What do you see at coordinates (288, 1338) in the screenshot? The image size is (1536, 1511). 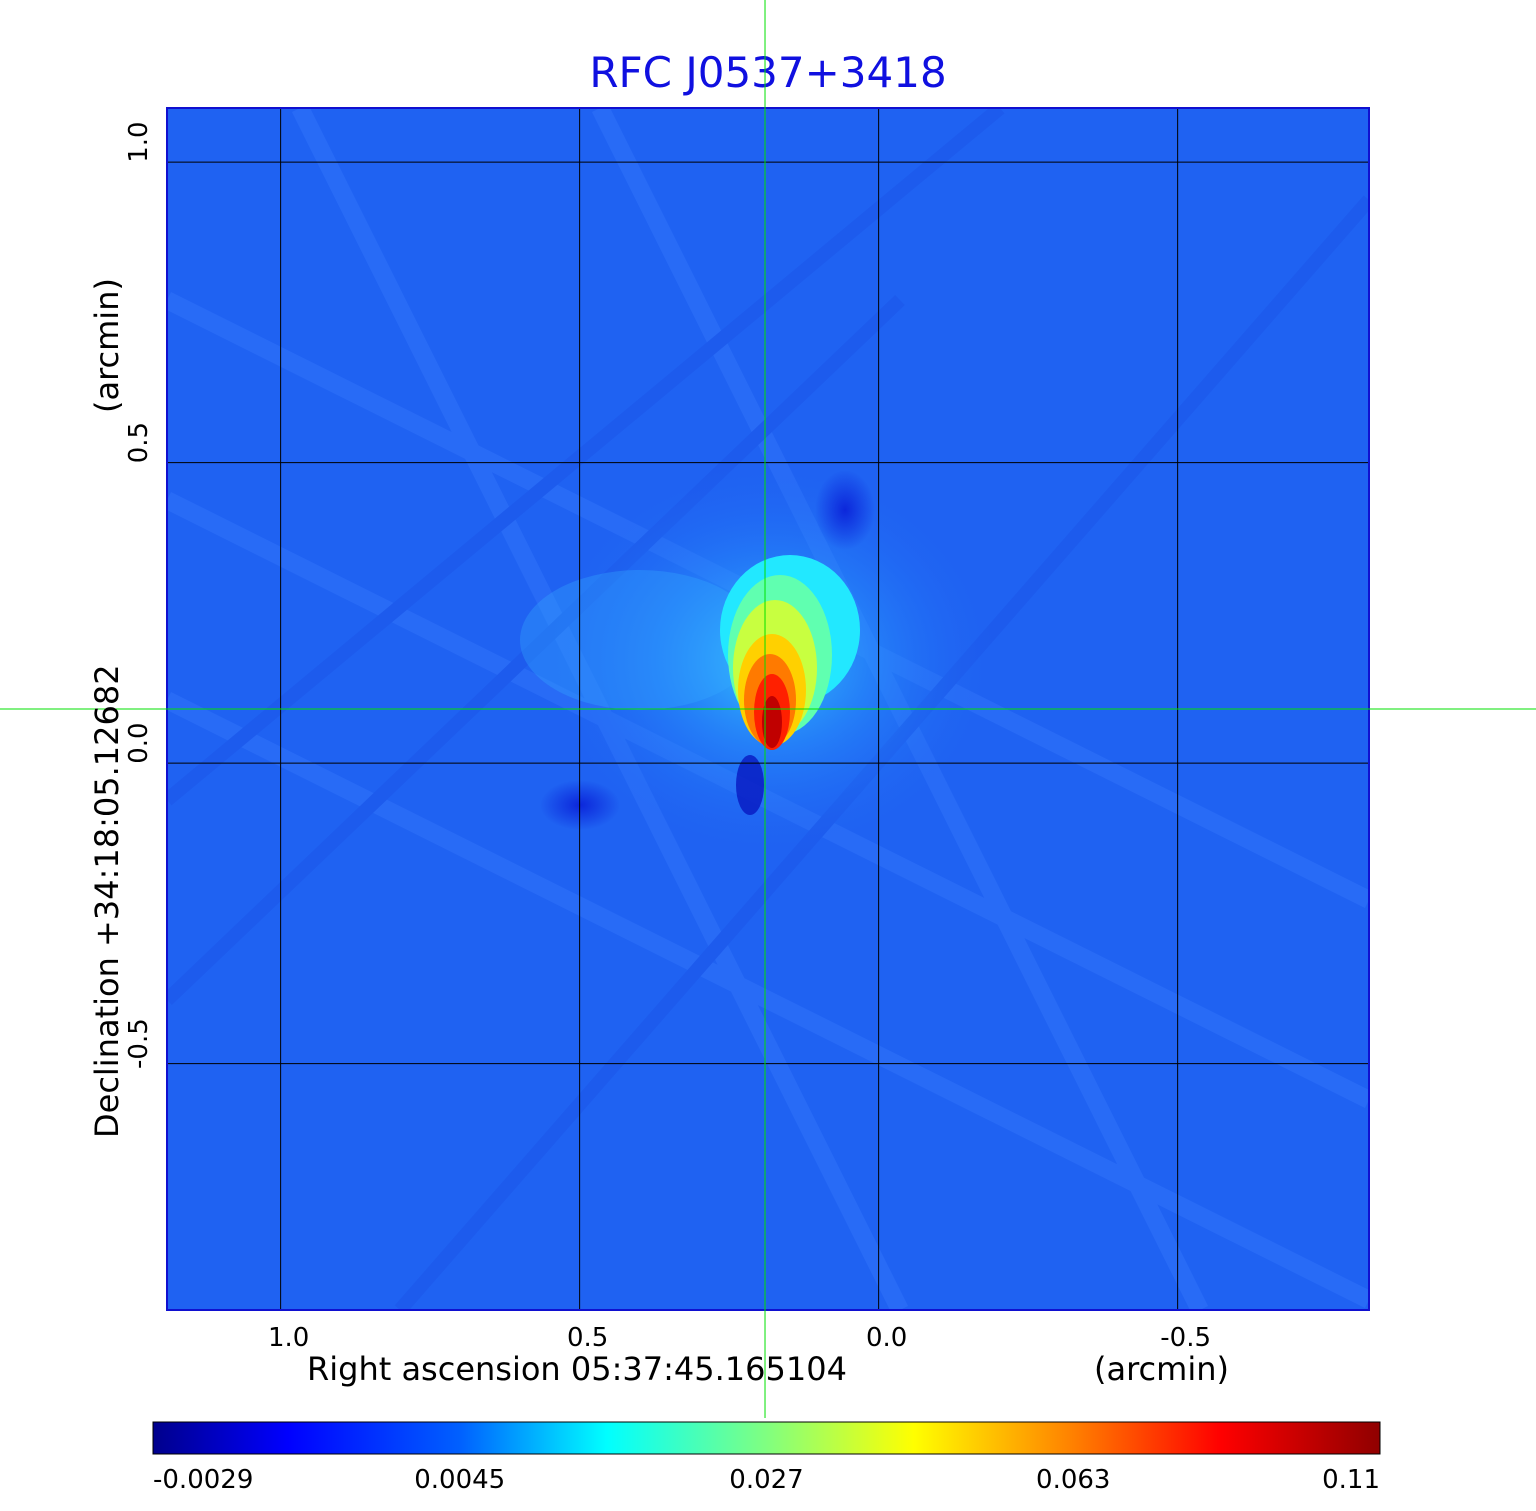 I see `x-tick-label: 1.0` at bounding box center [288, 1338].